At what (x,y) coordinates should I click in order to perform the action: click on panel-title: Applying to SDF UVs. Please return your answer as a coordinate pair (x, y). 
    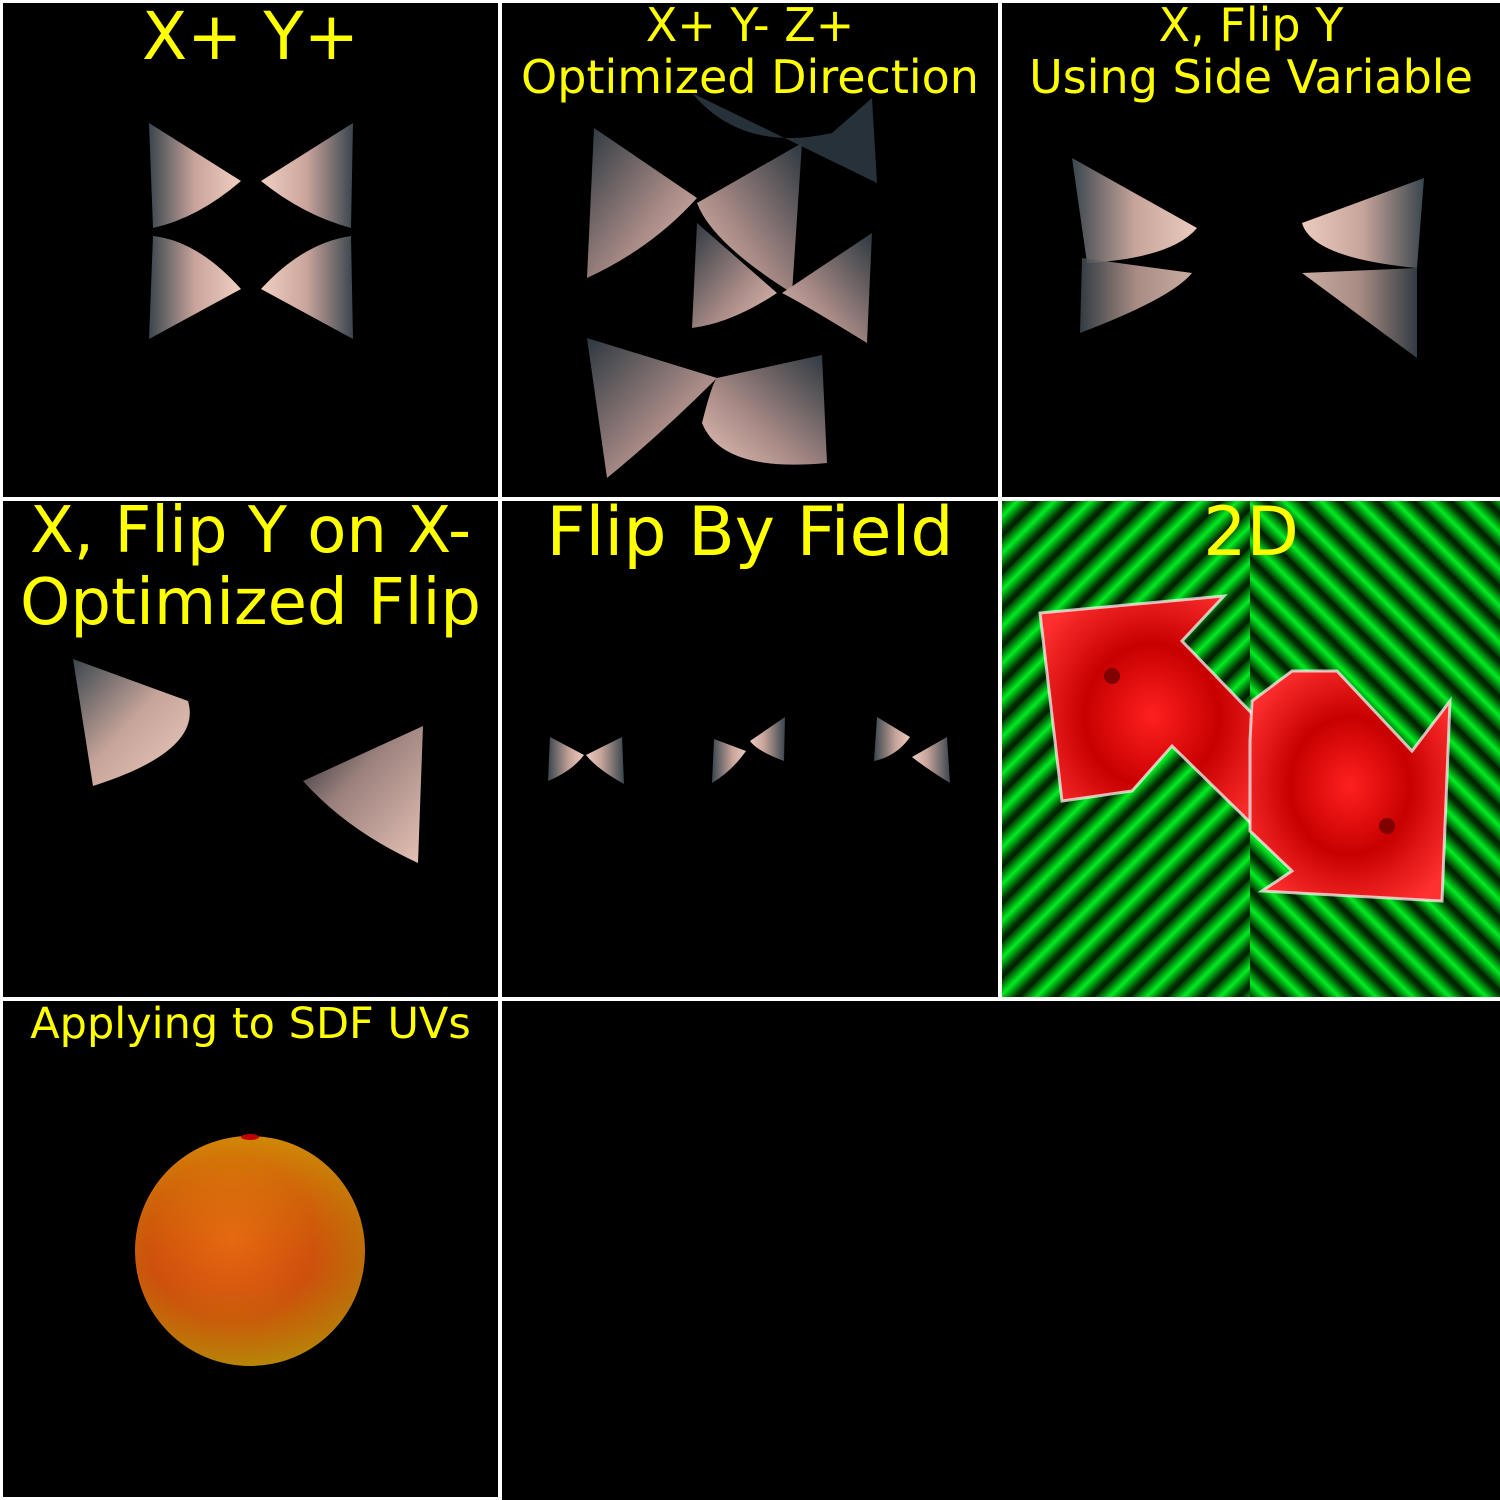
    Looking at the image, I should click on (250, 1025).